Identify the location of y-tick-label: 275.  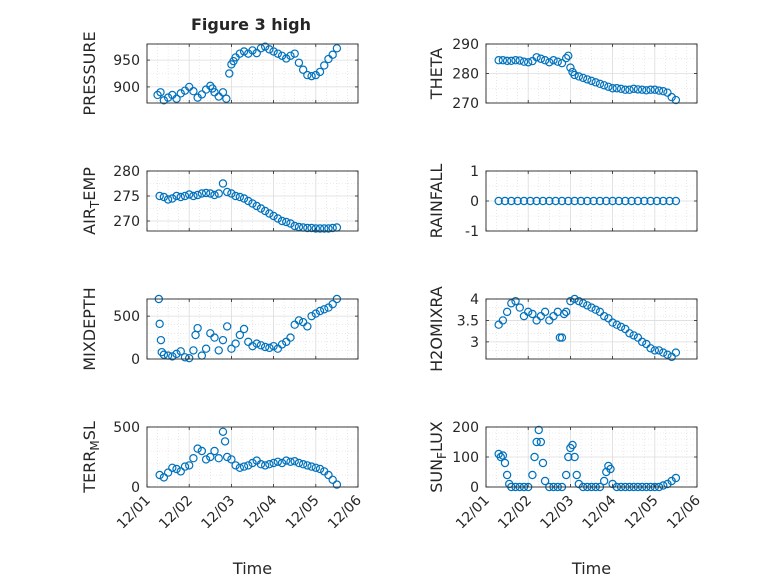
(126, 197).